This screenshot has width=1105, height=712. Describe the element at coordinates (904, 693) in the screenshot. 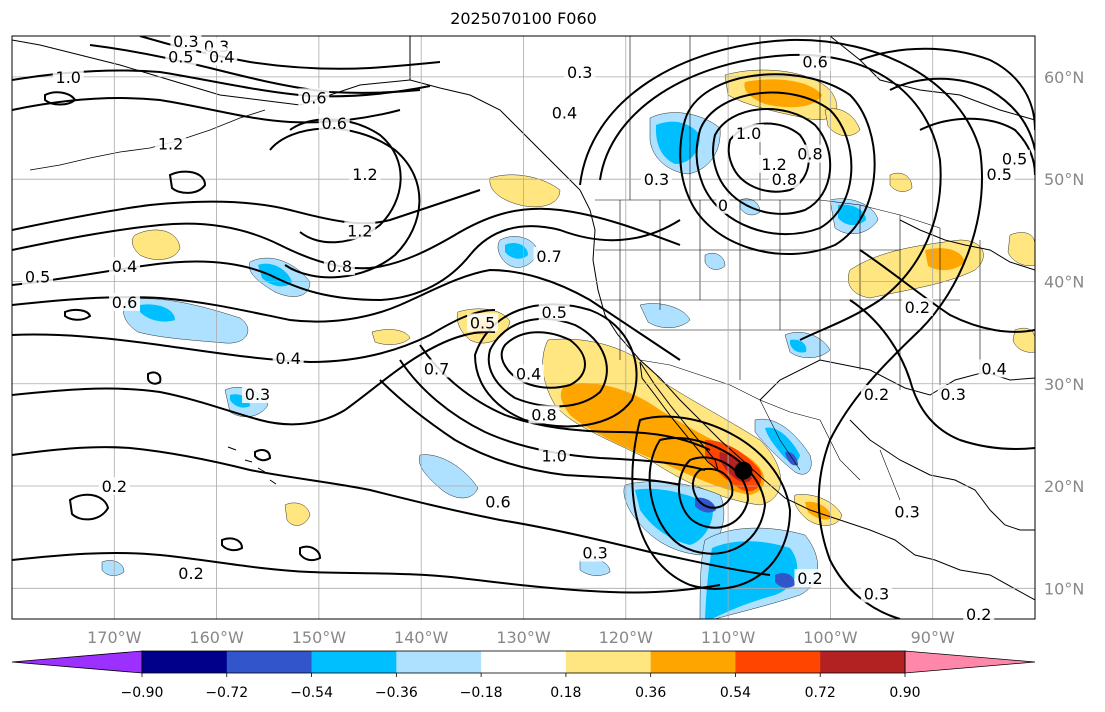

I see `colorbar-tick-label: 0.90` at that location.